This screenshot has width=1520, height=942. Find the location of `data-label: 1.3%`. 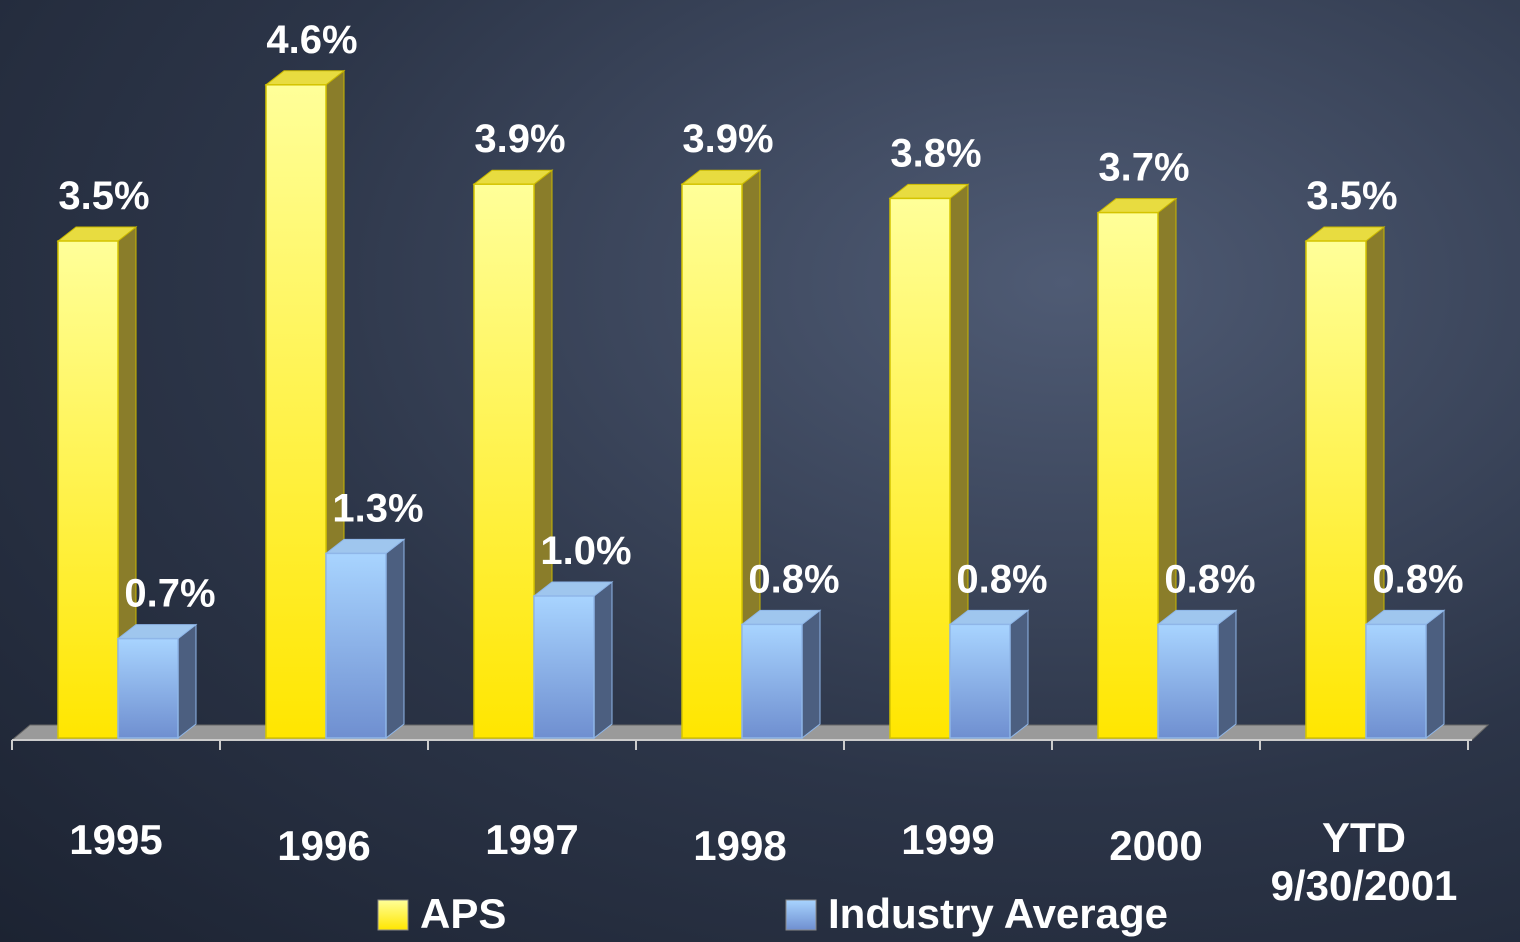

data-label: 1.3% is located at coordinates (377, 508).